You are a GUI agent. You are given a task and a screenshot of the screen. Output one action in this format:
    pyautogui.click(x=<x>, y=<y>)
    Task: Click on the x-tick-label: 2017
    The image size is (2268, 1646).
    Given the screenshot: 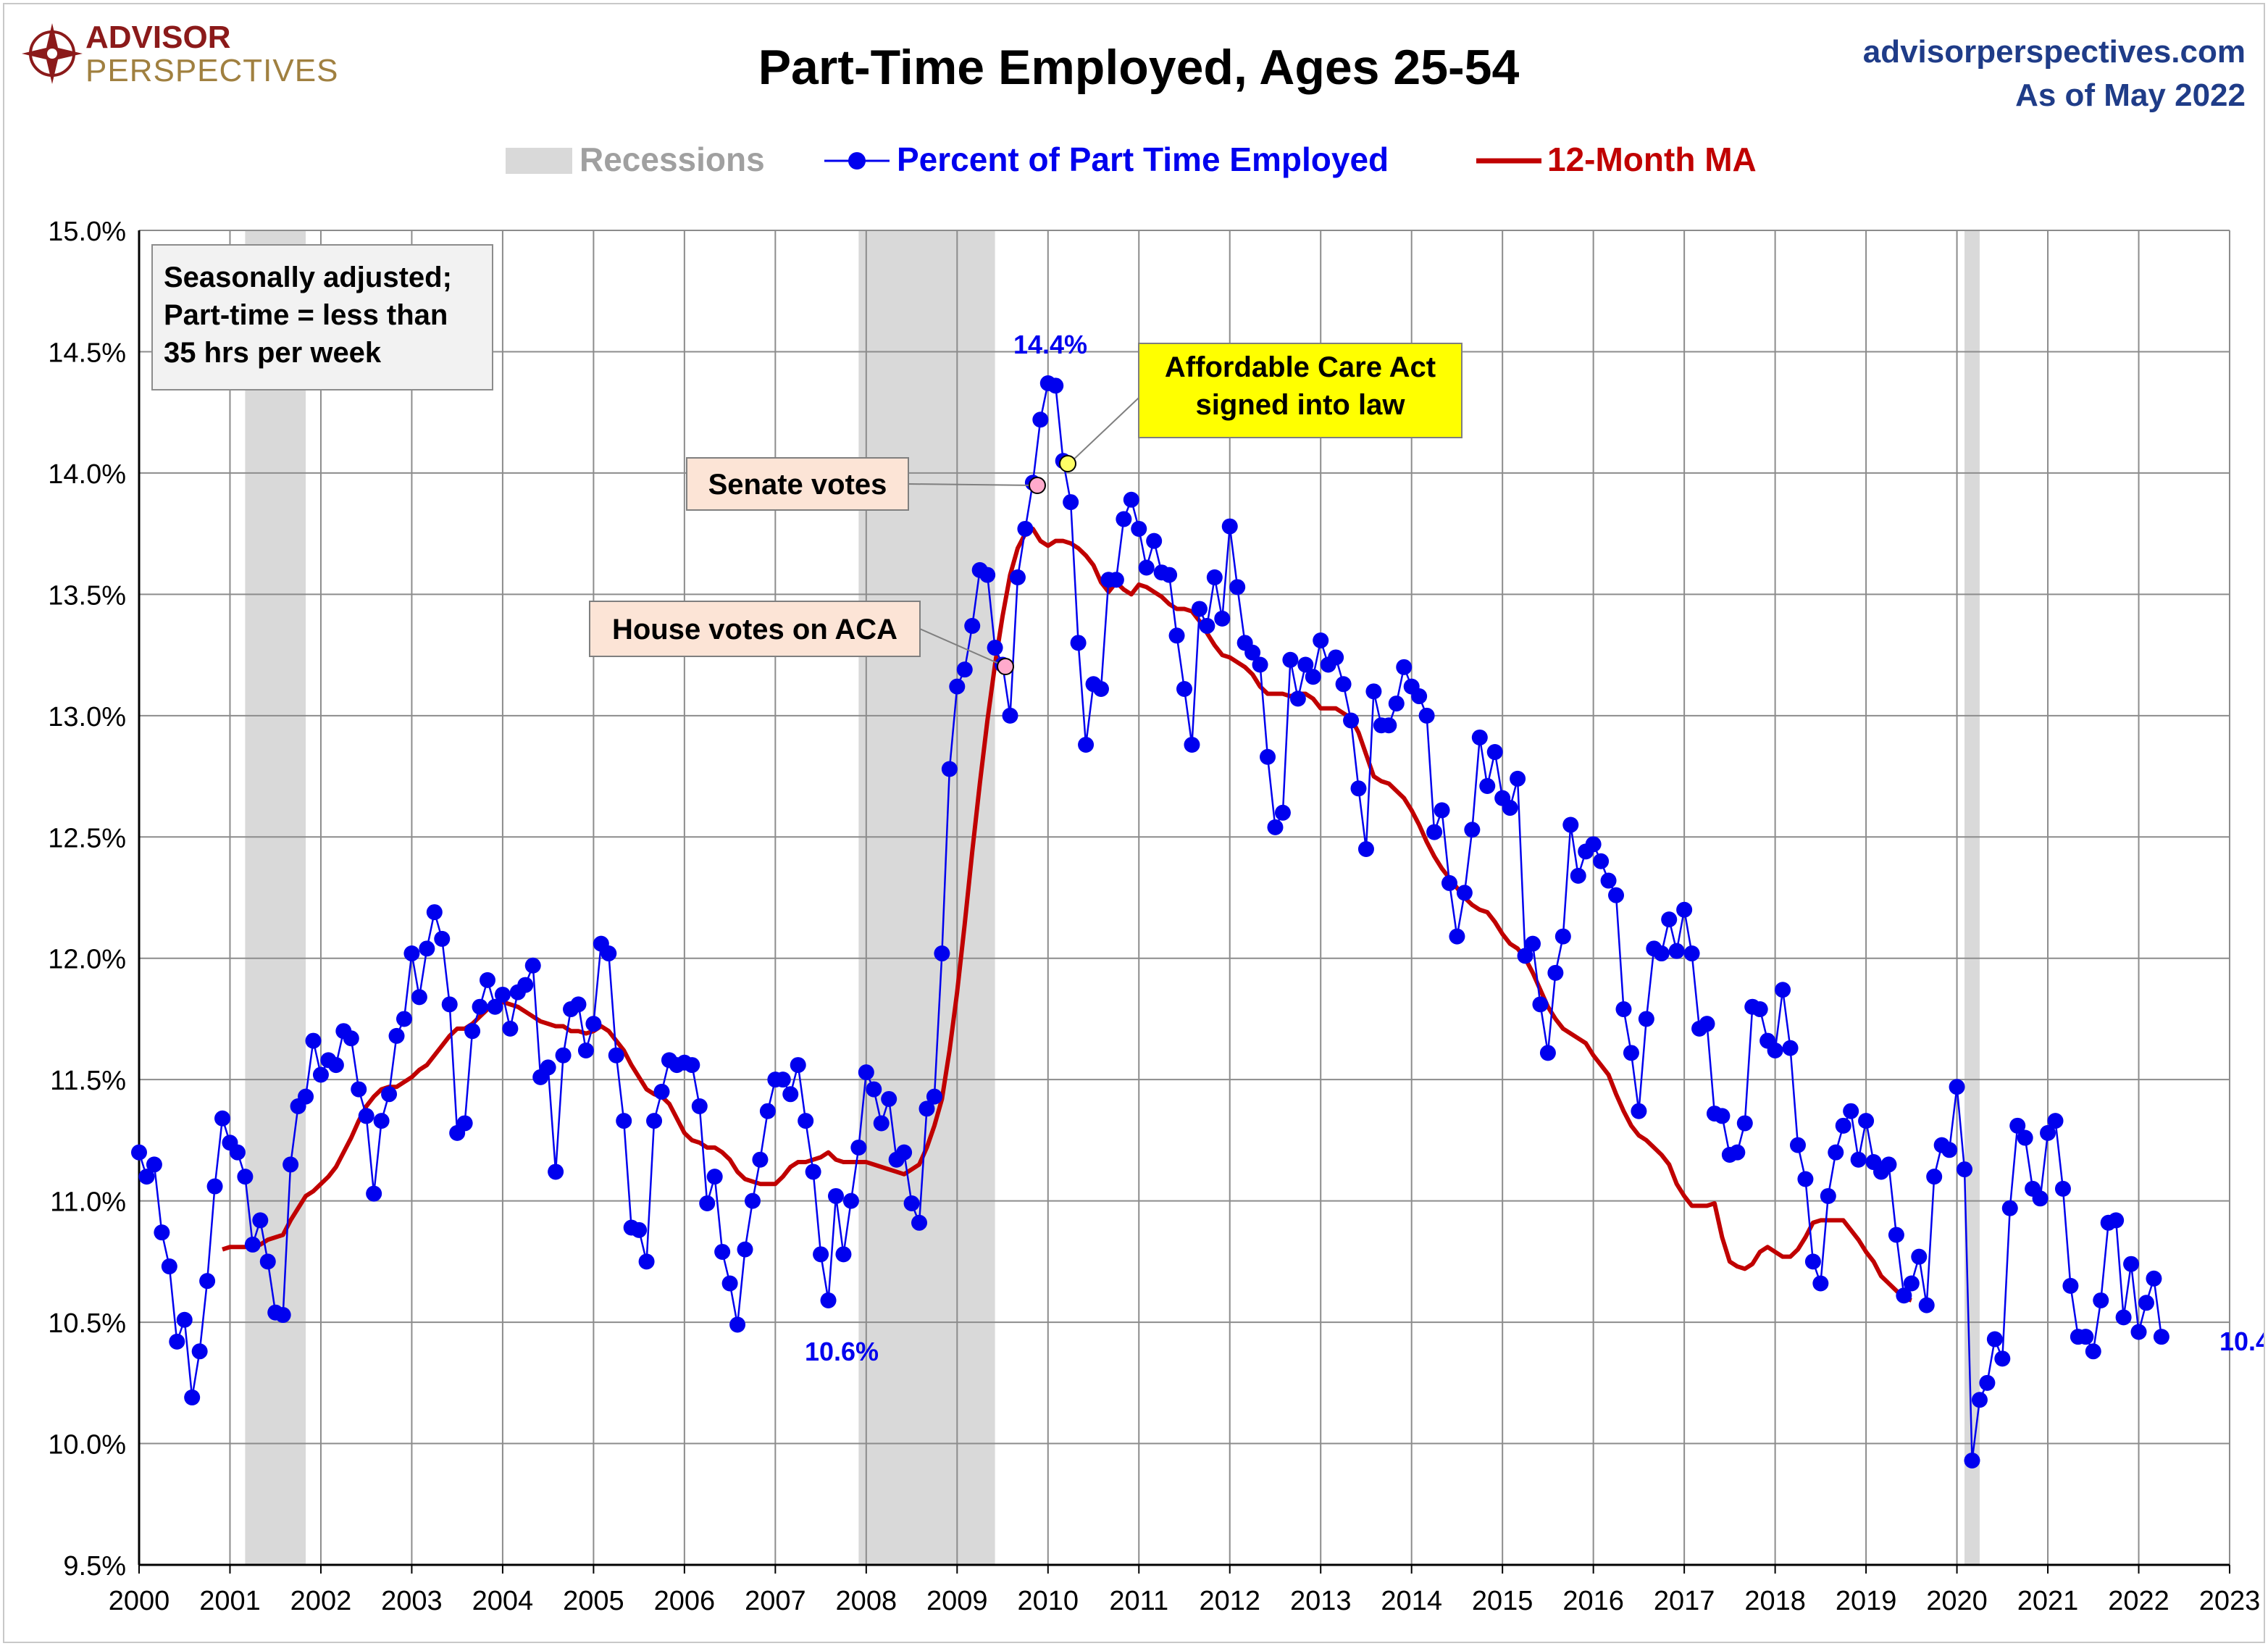 What is the action you would take?
    pyautogui.click(x=1684, y=1601)
    